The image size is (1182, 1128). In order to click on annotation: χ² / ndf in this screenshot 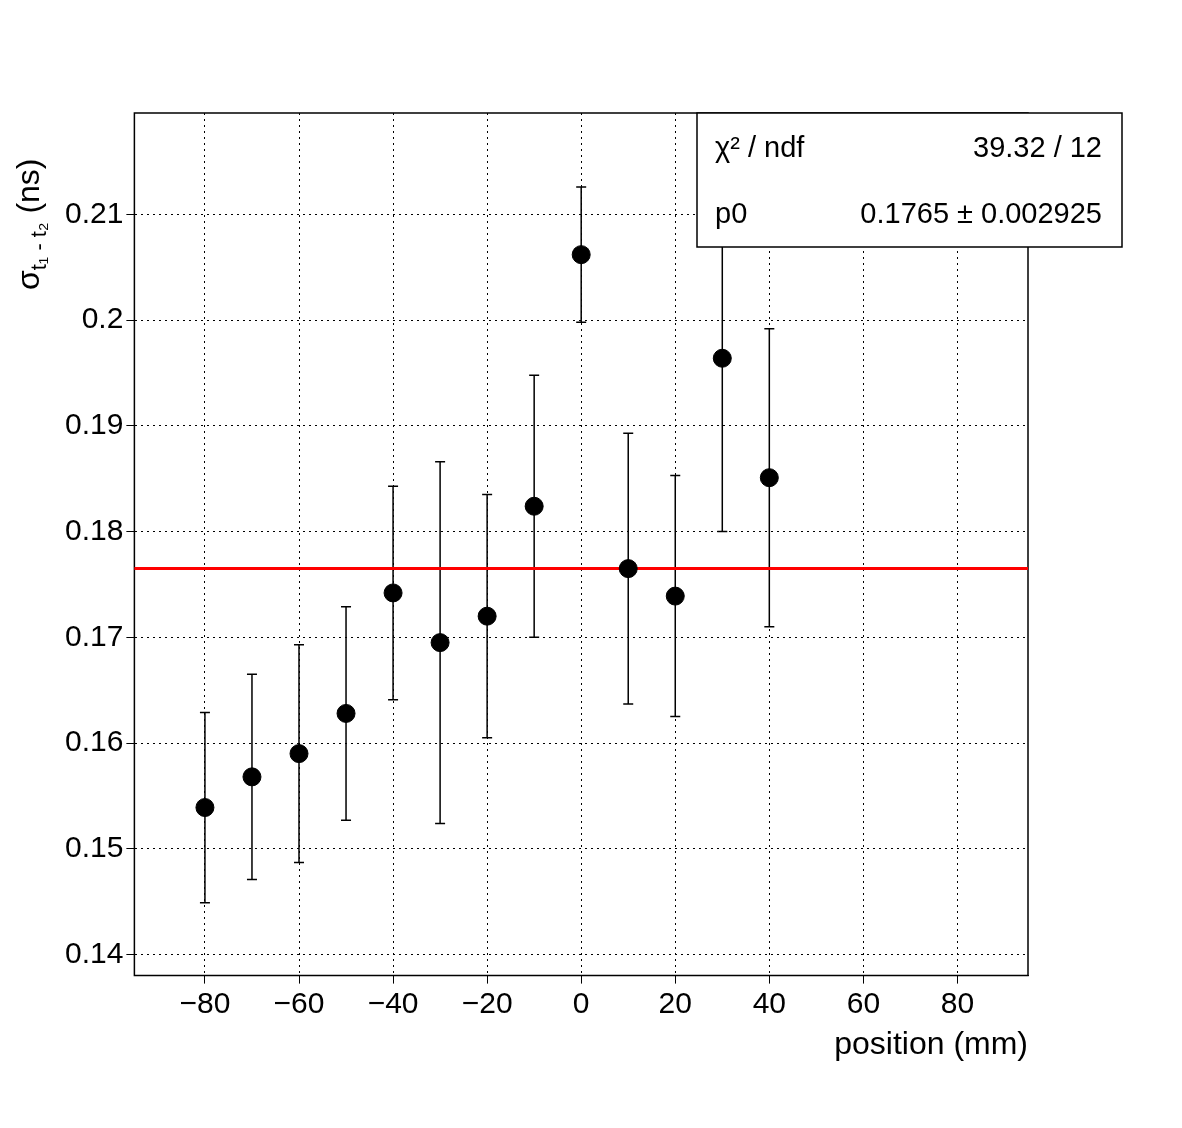, I will do `click(760, 147)`.